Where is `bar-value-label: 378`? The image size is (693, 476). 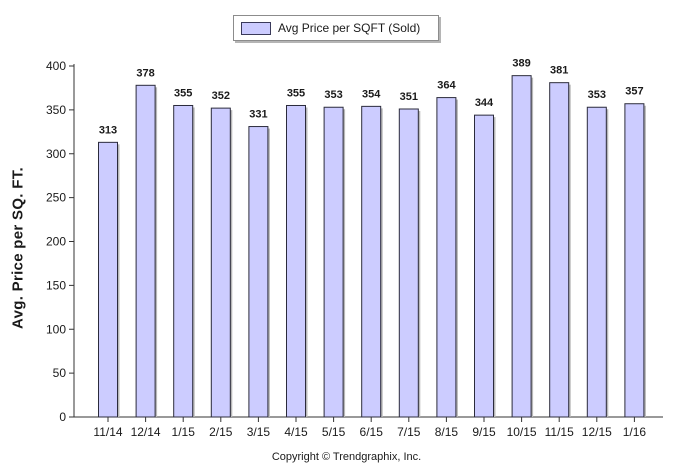 bar-value-label: 378 is located at coordinates (145, 73).